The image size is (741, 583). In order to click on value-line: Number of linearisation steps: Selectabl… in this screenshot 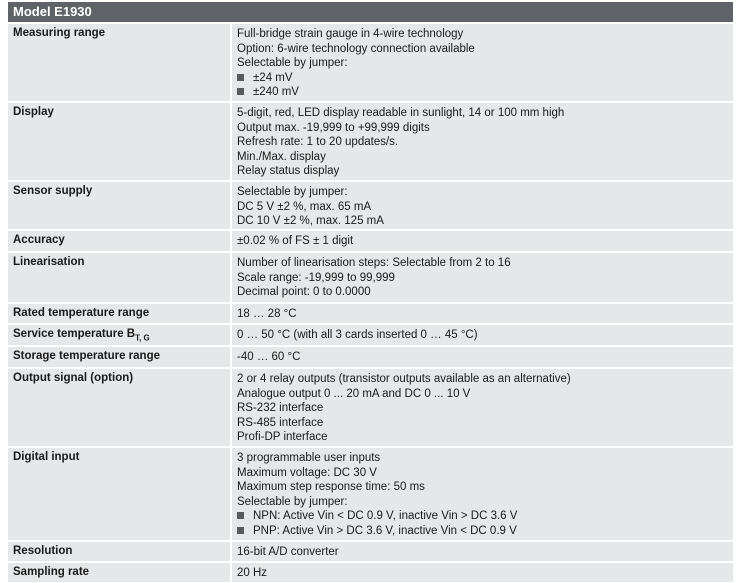, I will do `click(485, 263)`.